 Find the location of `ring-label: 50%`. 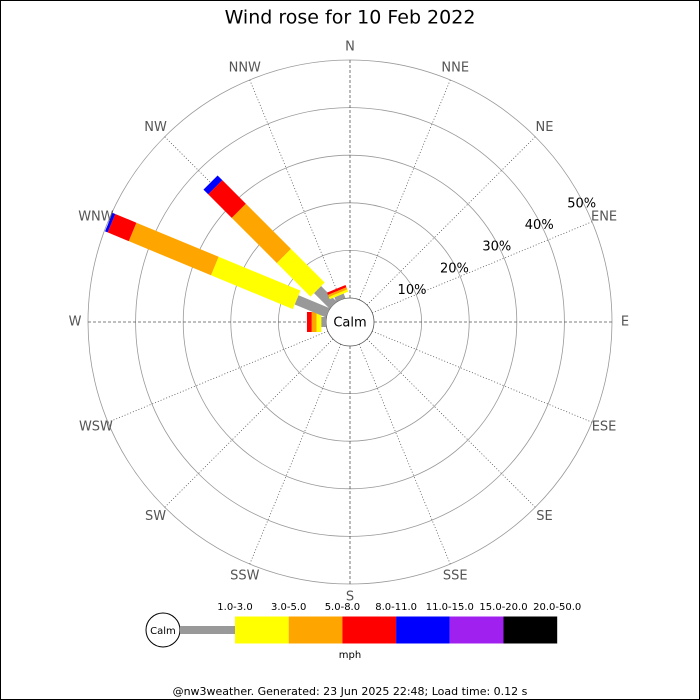

ring-label: 50% is located at coordinates (581, 203).